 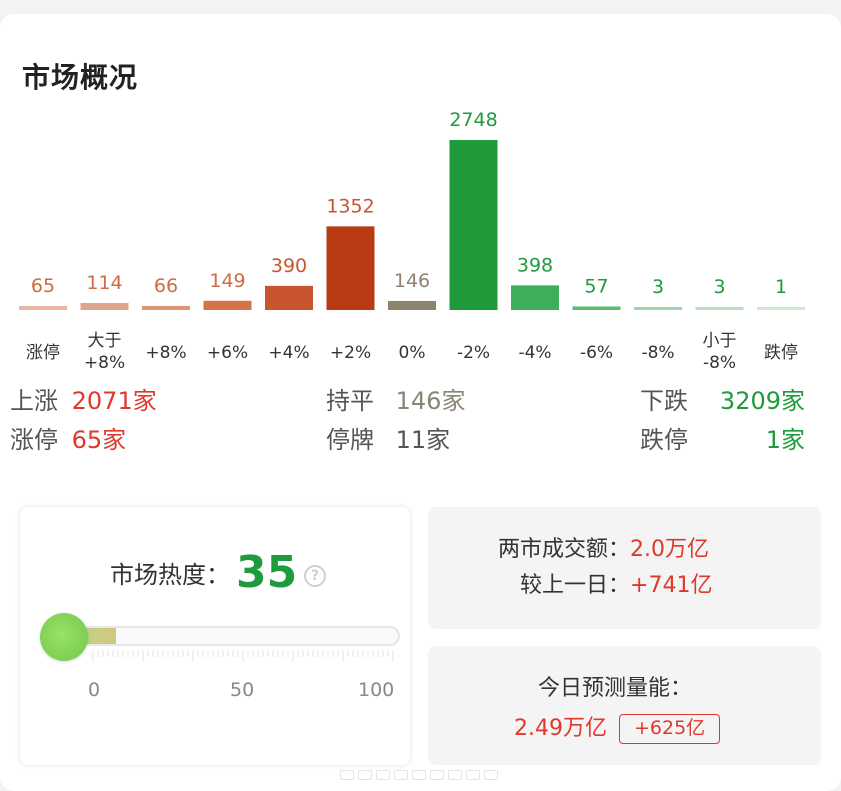 I want to click on bar-value-label-9: 57, so click(x=596, y=286).